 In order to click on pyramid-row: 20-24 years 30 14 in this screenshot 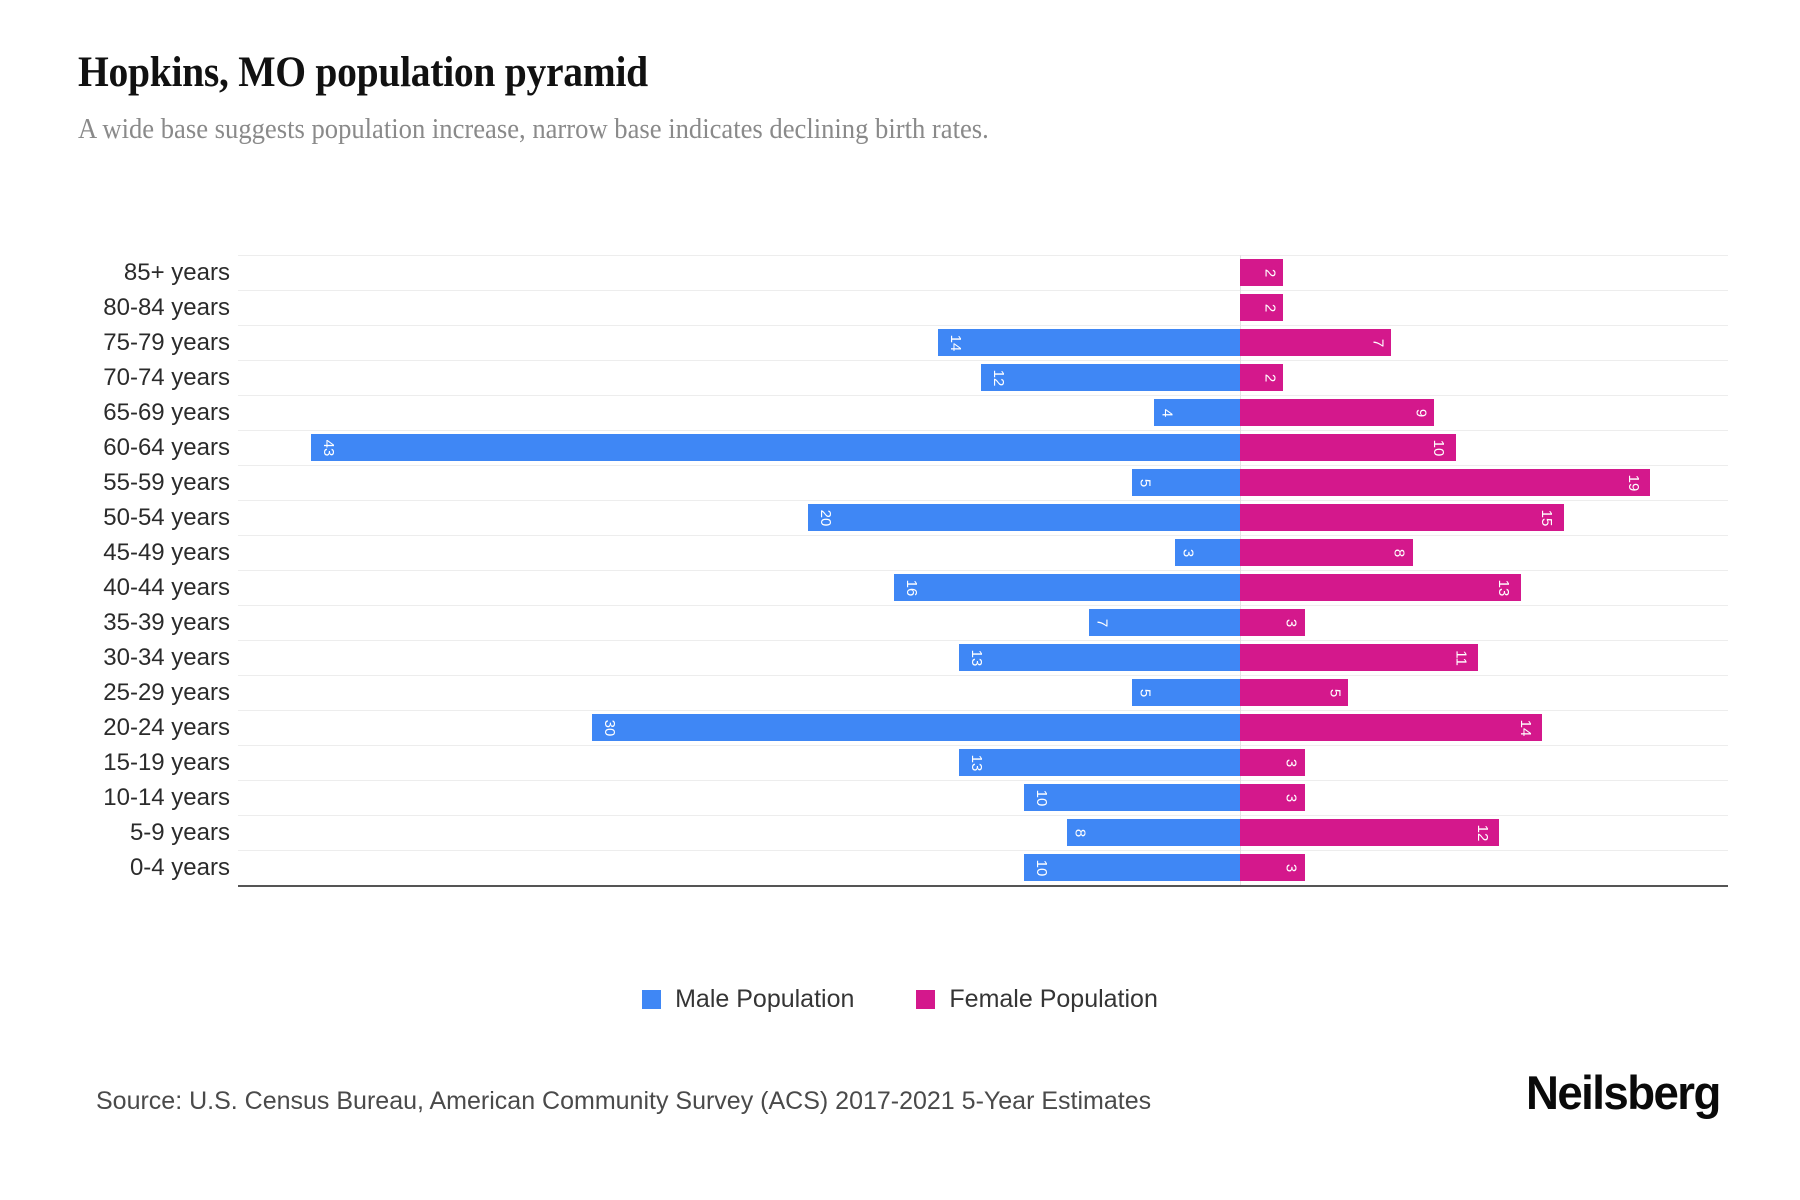, I will do `click(900, 727)`.